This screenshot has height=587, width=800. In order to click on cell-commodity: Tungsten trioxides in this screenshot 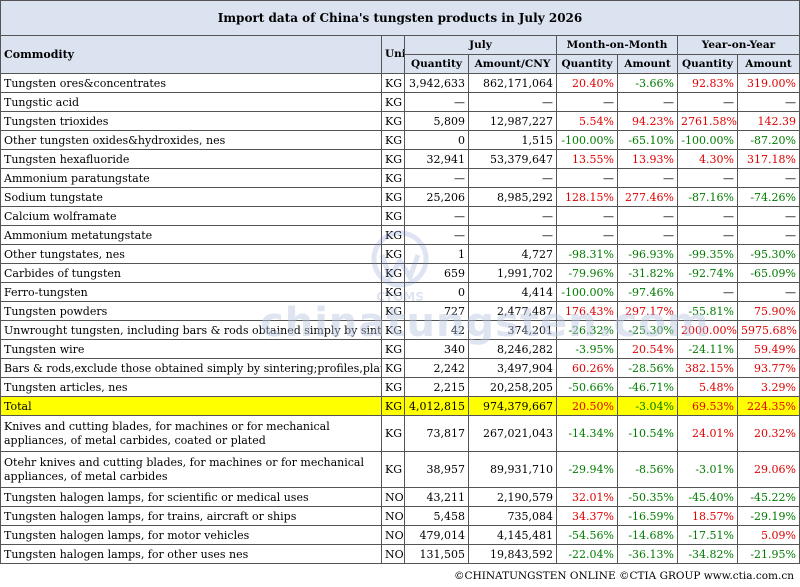, I will do `click(191, 121)`.